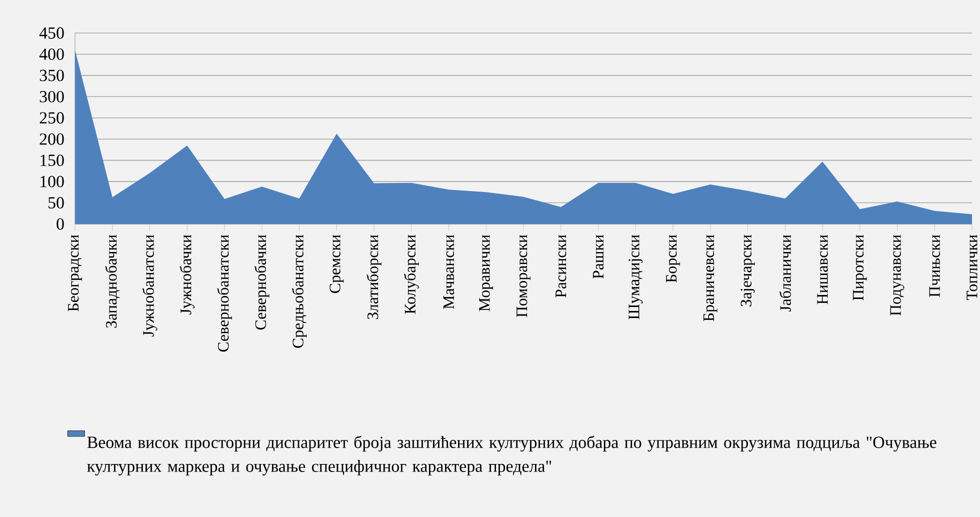 The width and height of the screenshot is (980, 517). I want to click on x-tick-label: Јабланички, so click(785, 273).